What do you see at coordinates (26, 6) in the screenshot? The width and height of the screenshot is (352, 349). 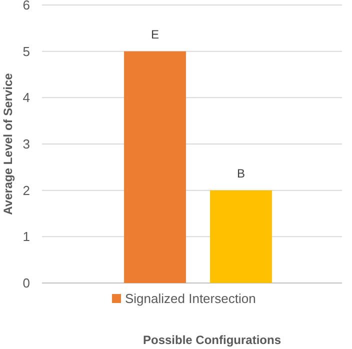 I see `y-tick-label: 6` at bounding box center [26, 6].